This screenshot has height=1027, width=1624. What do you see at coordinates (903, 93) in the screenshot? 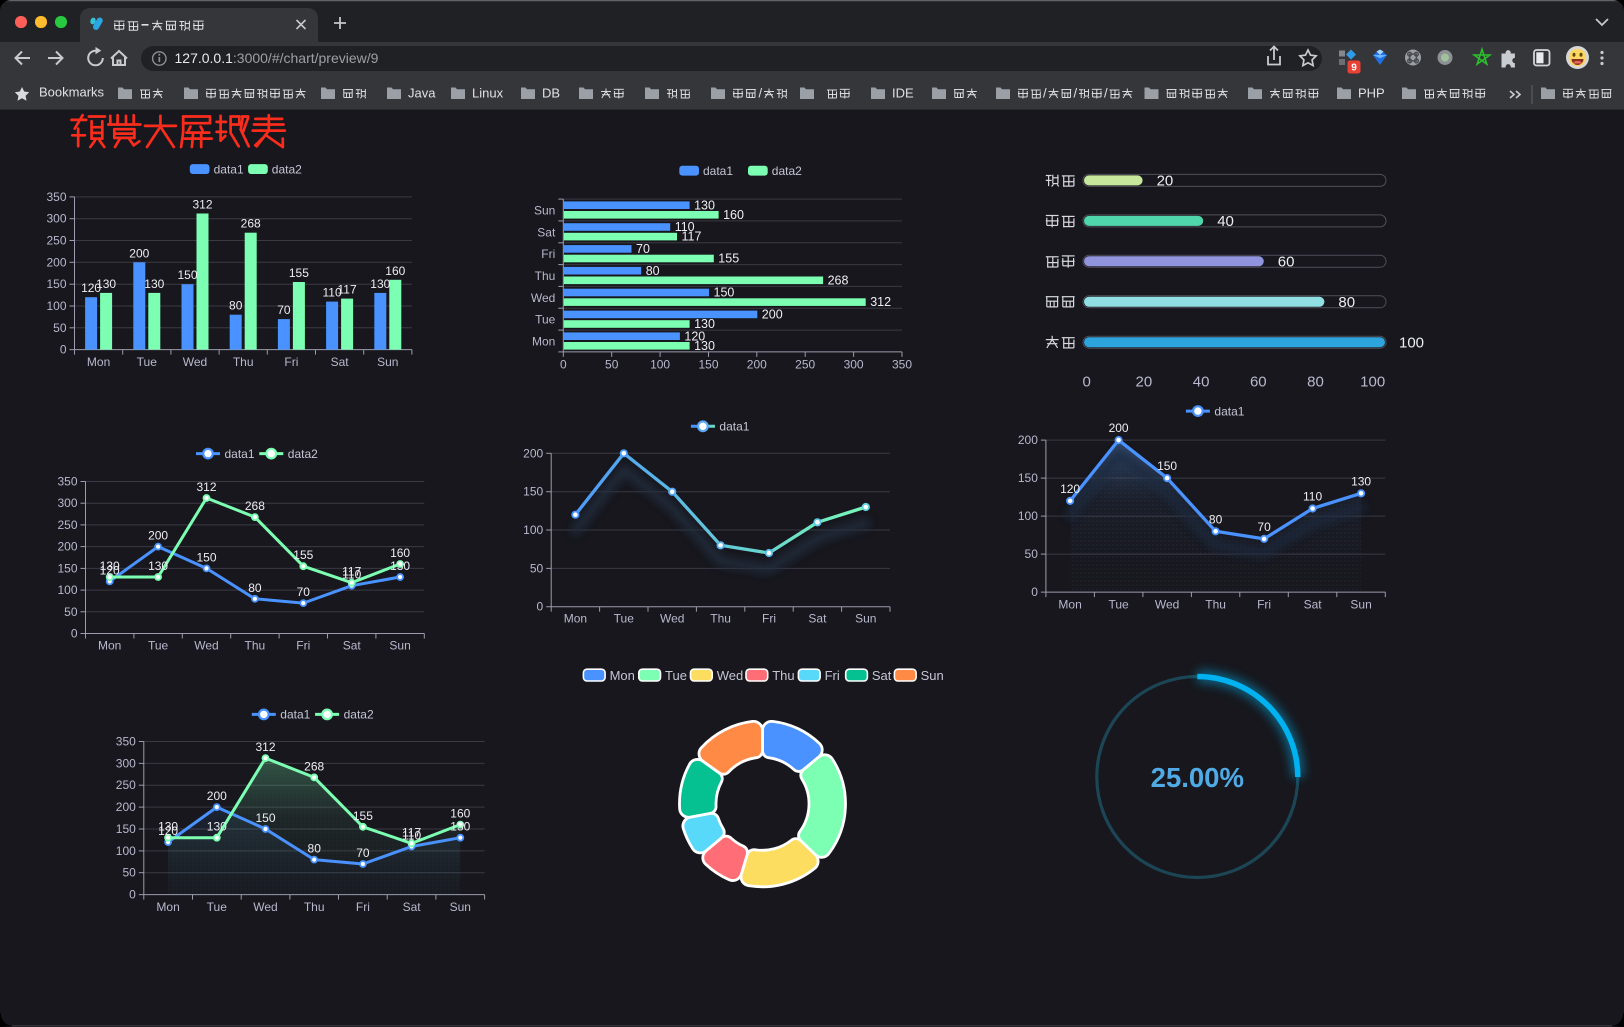
I see `svg-text: IDE` at bounding box center [903, 93].